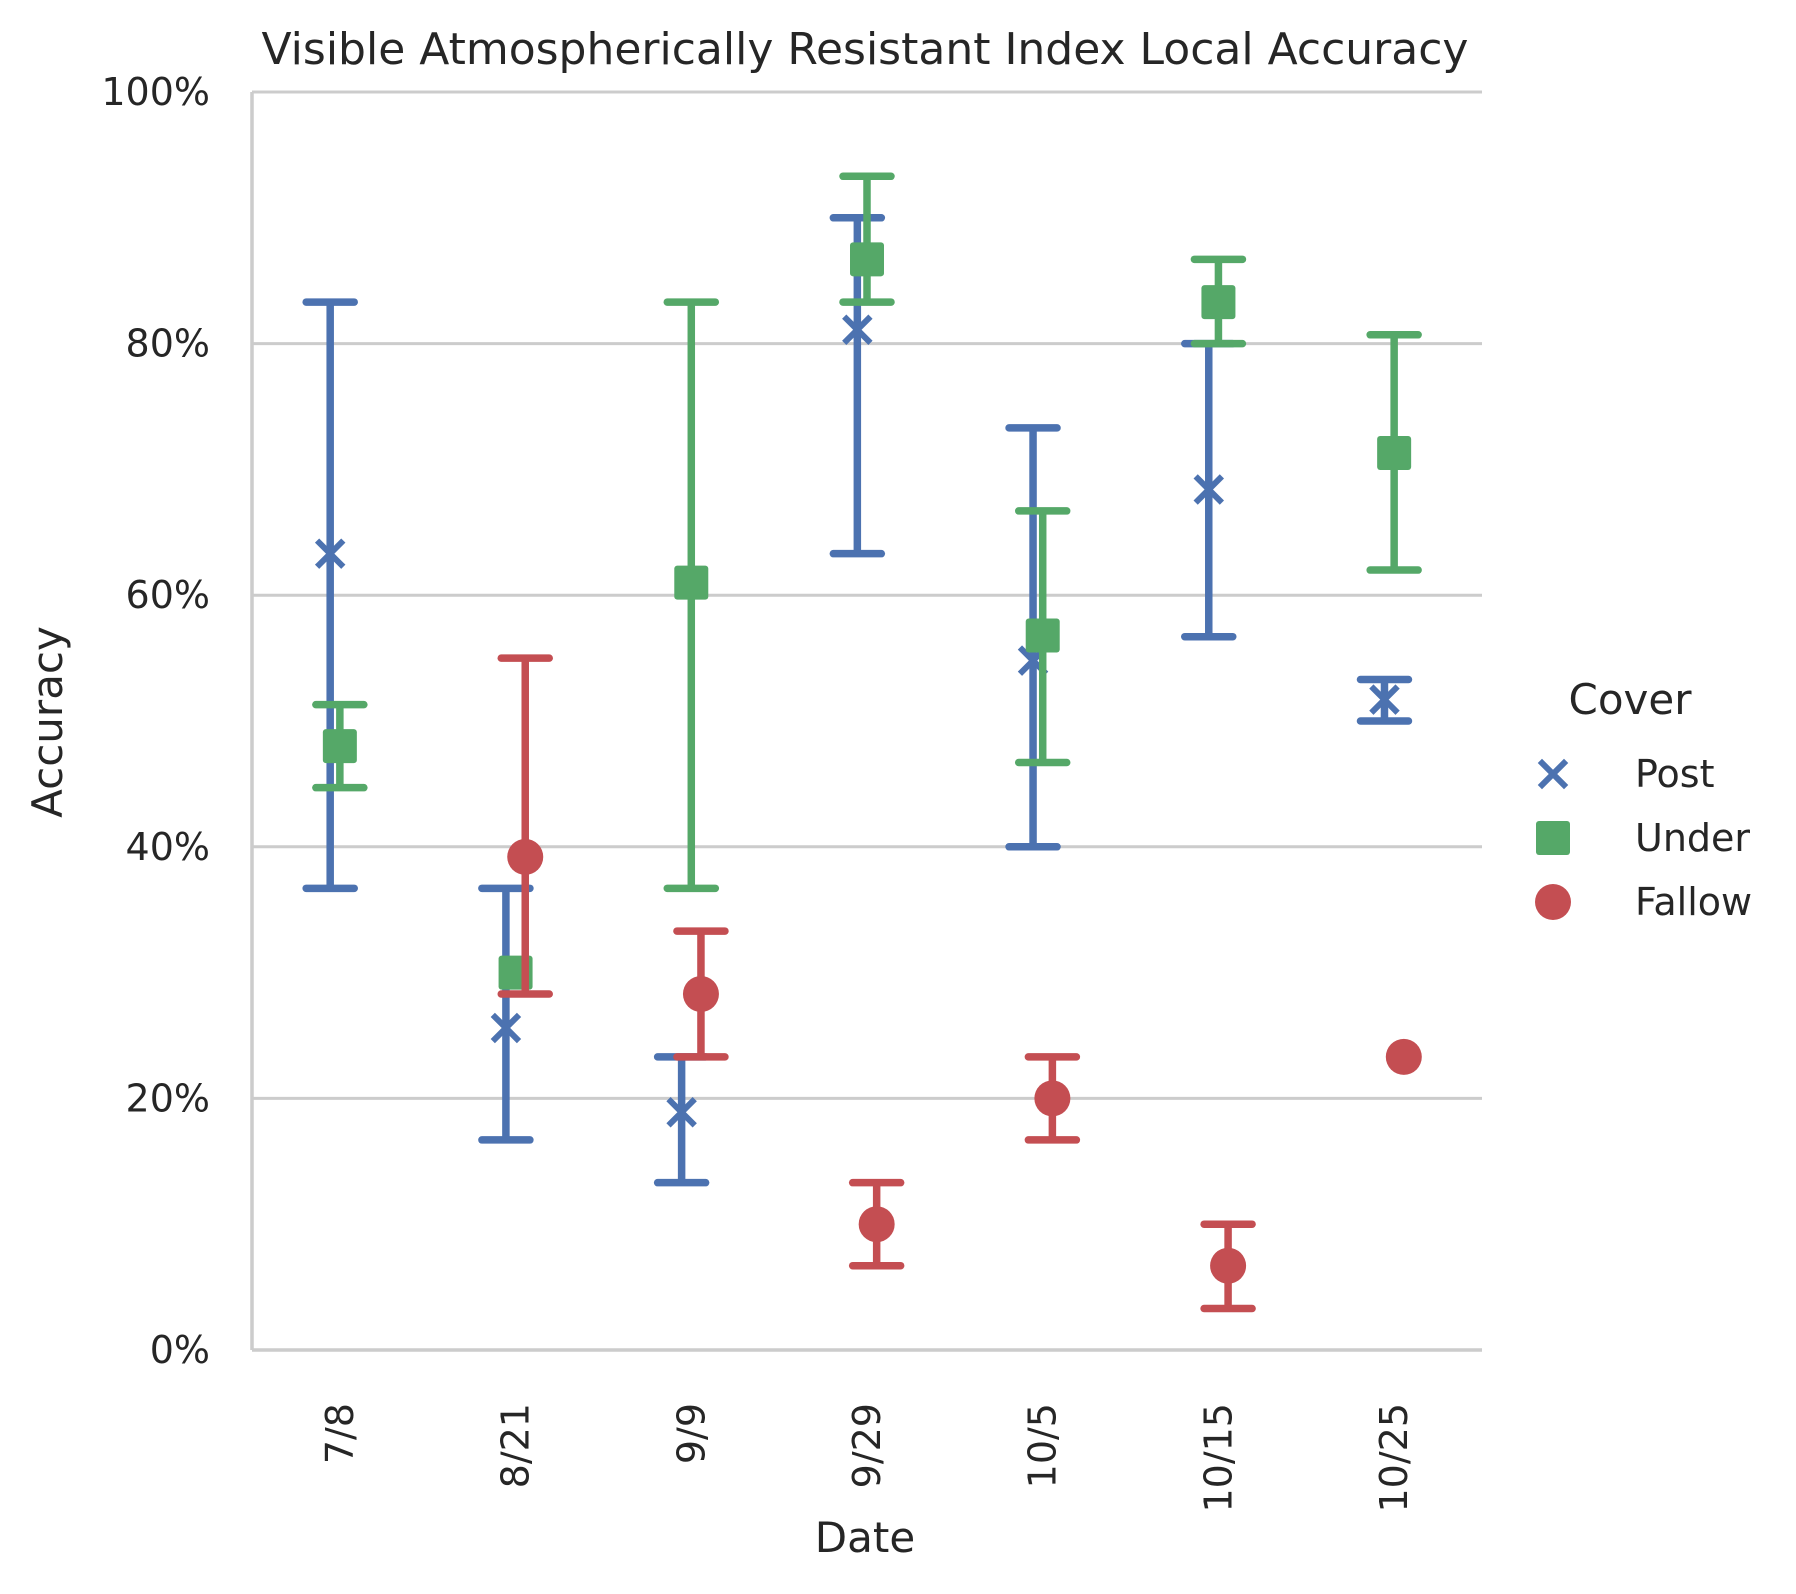 This screenshot has width=1796, height=1594. Describe the element at coordinates (516, 1445) in the screenshot. I see `x-tick-label: 8/21` at that location.